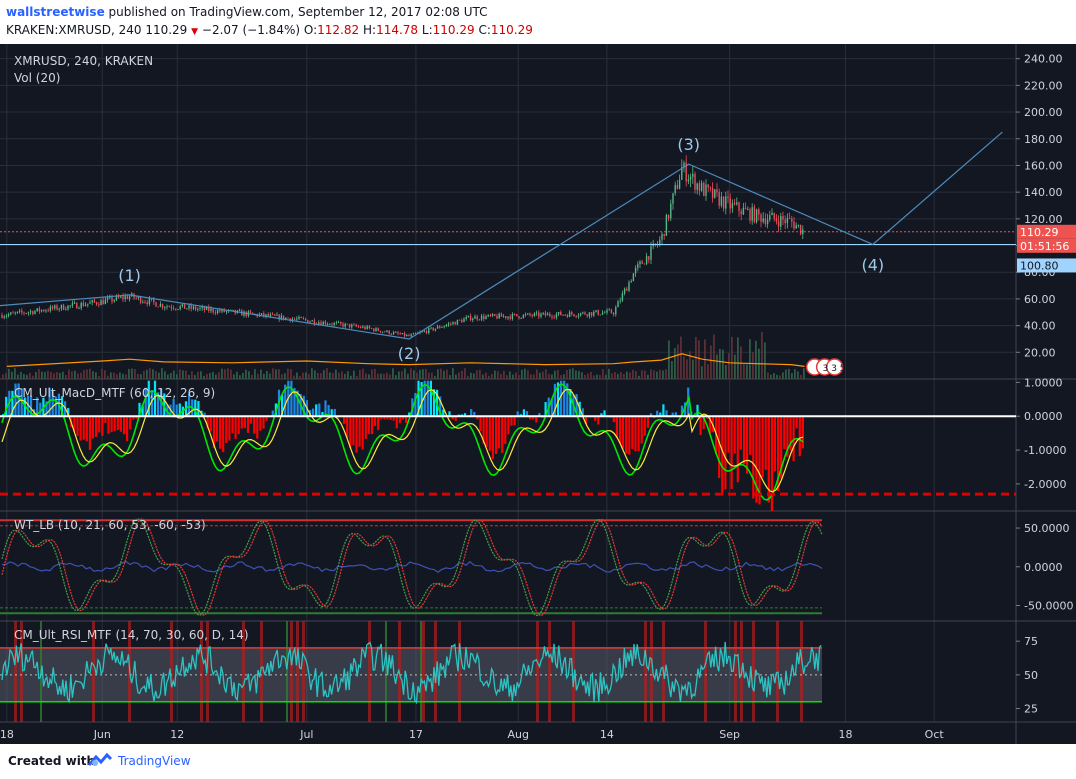  Describe the element at coordinates (1046, 265) in the screenshot. I see `level-price-label-bg` at that location.